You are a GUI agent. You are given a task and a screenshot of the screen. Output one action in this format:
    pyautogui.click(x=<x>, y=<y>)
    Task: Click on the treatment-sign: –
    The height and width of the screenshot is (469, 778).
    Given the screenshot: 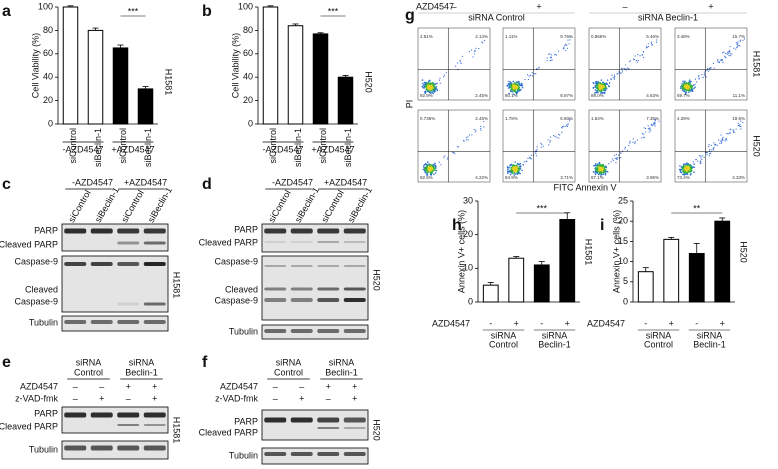 What is the action you would take?
    pyautogui.click(x=328, y=398)
    